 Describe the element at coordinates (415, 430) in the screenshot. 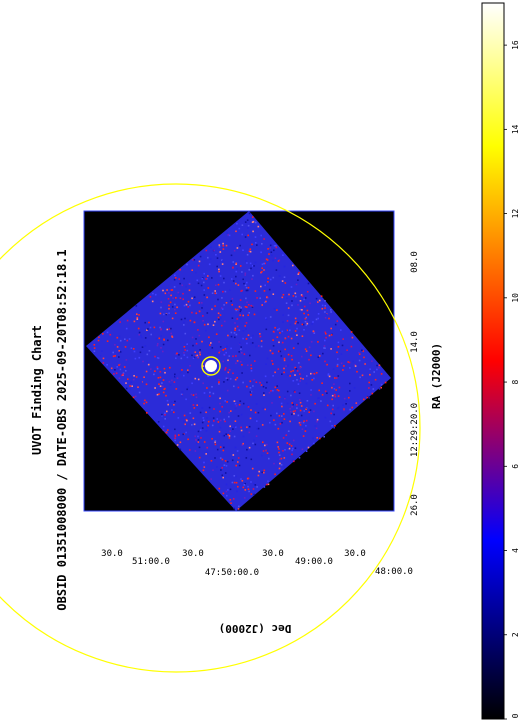

I see `ra-tick-label: 12:29:20.0` at that location.